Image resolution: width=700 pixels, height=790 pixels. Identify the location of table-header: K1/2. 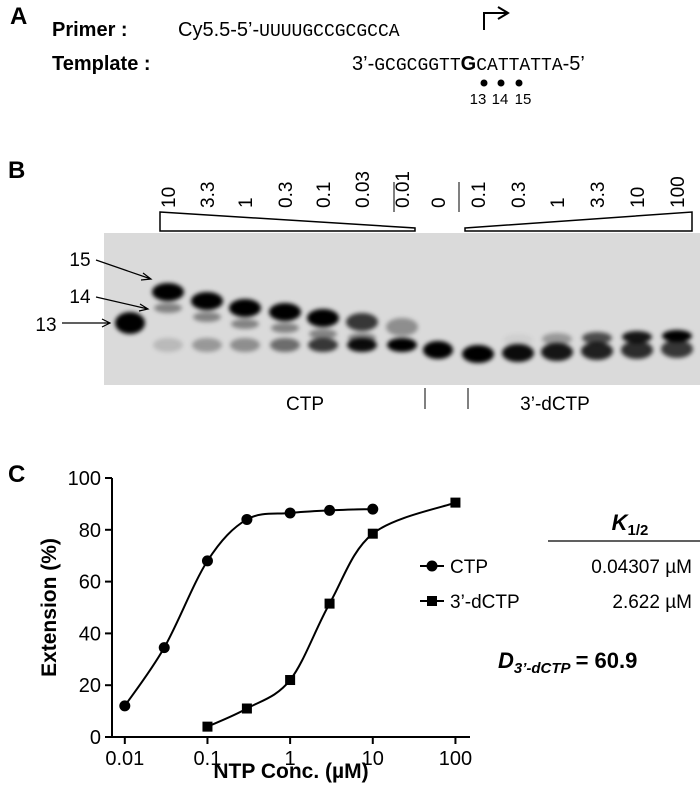
(630, 524).